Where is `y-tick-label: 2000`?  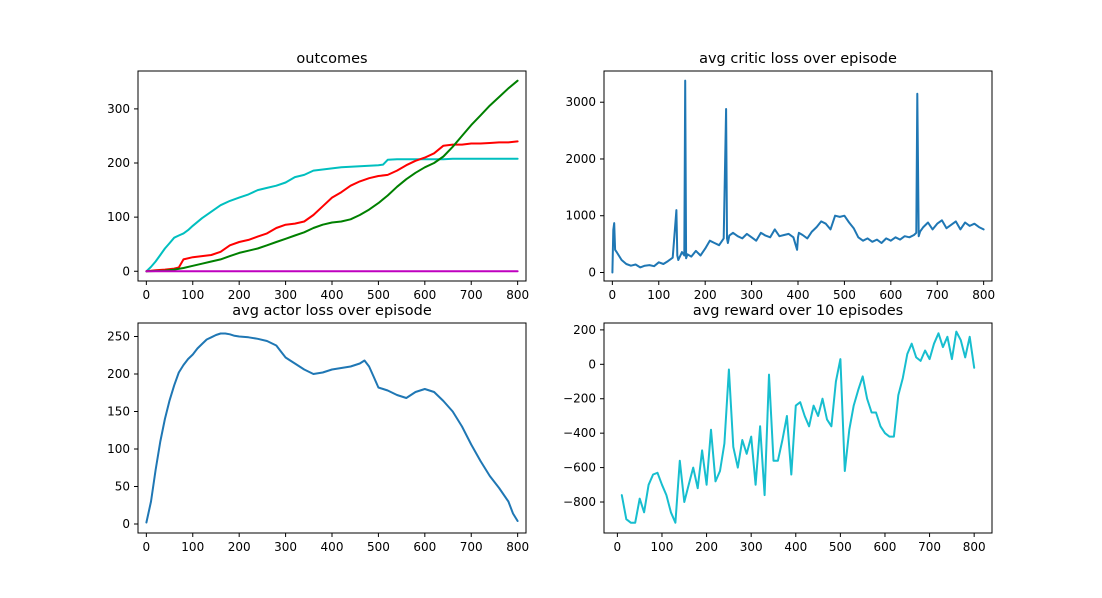
y-tick-label: 2000 is located at coordinates (580, 159).